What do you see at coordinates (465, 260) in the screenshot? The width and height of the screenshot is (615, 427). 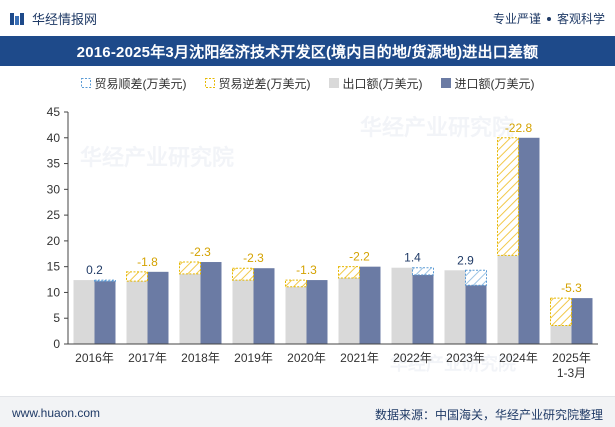 I see `balance-label: 2.9` at bounding box center [465, 260].